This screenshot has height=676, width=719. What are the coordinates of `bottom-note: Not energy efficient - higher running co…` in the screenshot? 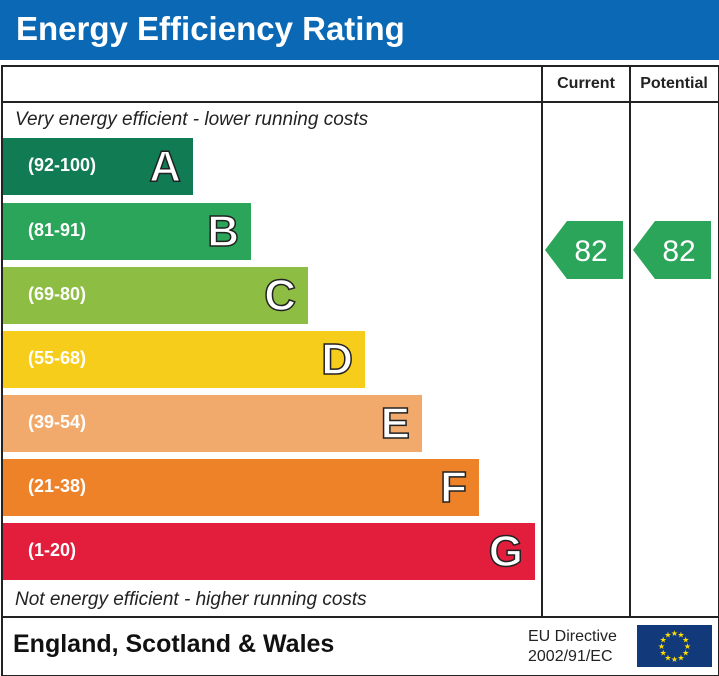 It's located at (191, 599).